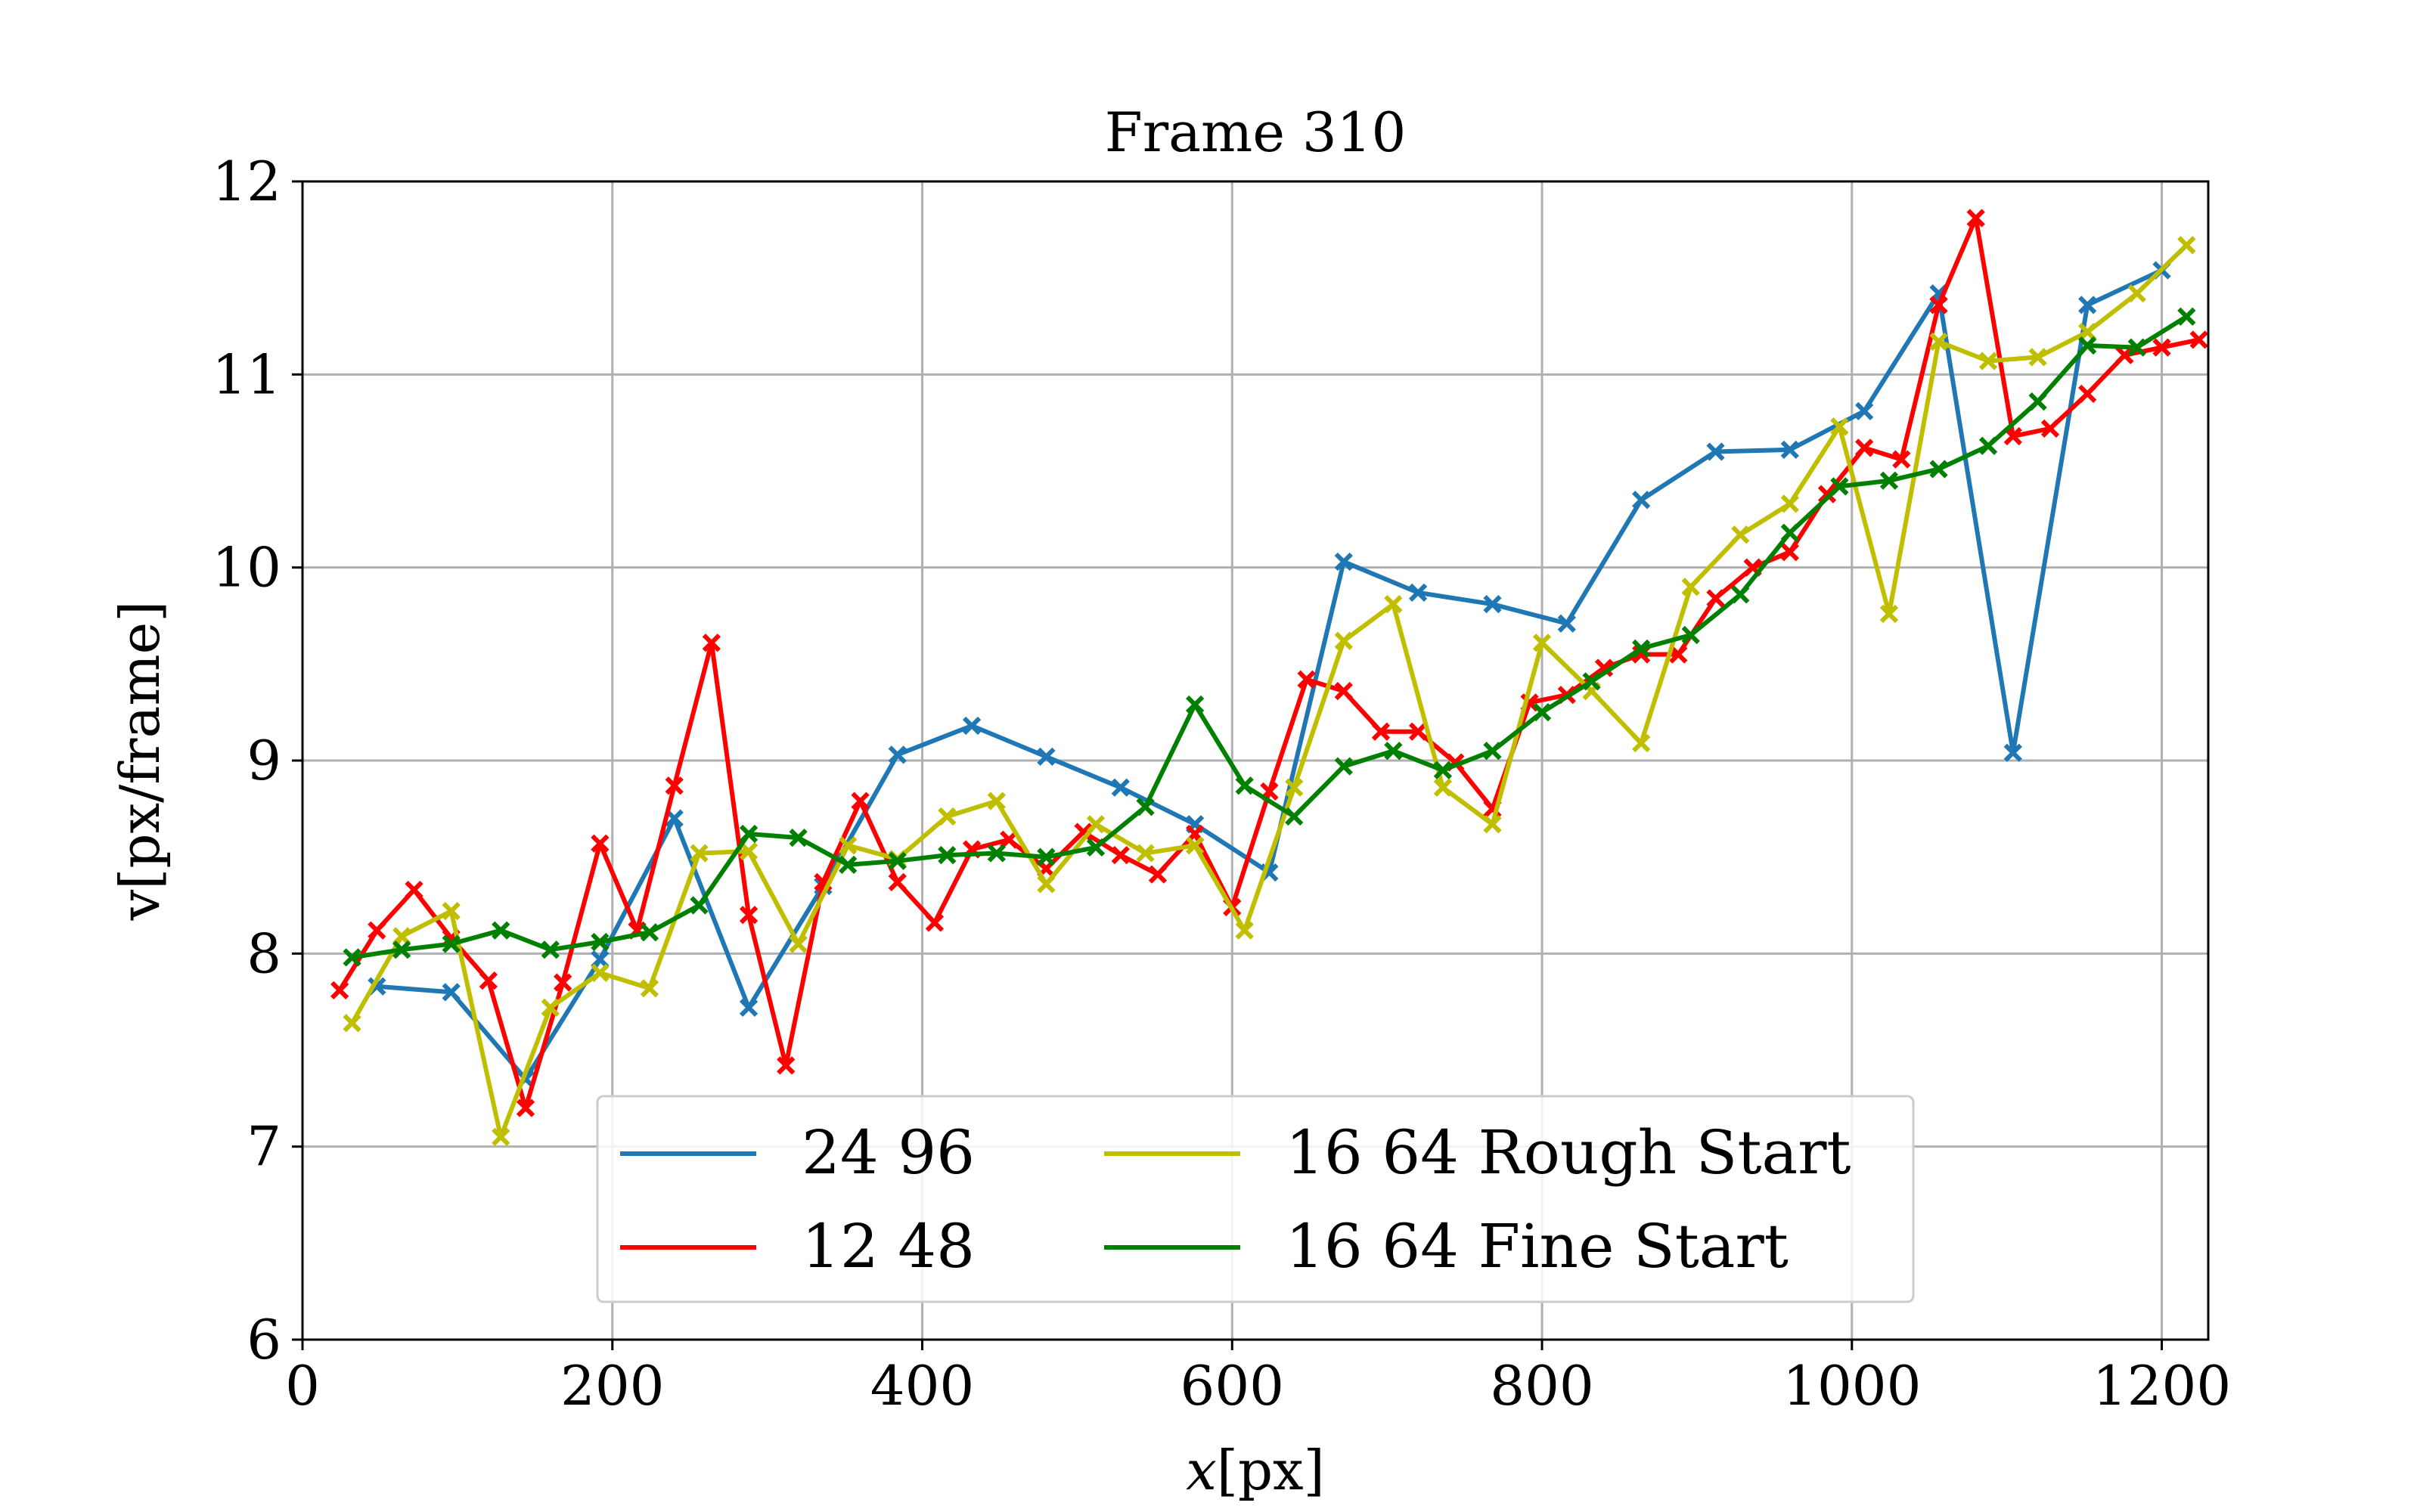  I want to click on x-axis-label: x[px], so click(1255, 1470).